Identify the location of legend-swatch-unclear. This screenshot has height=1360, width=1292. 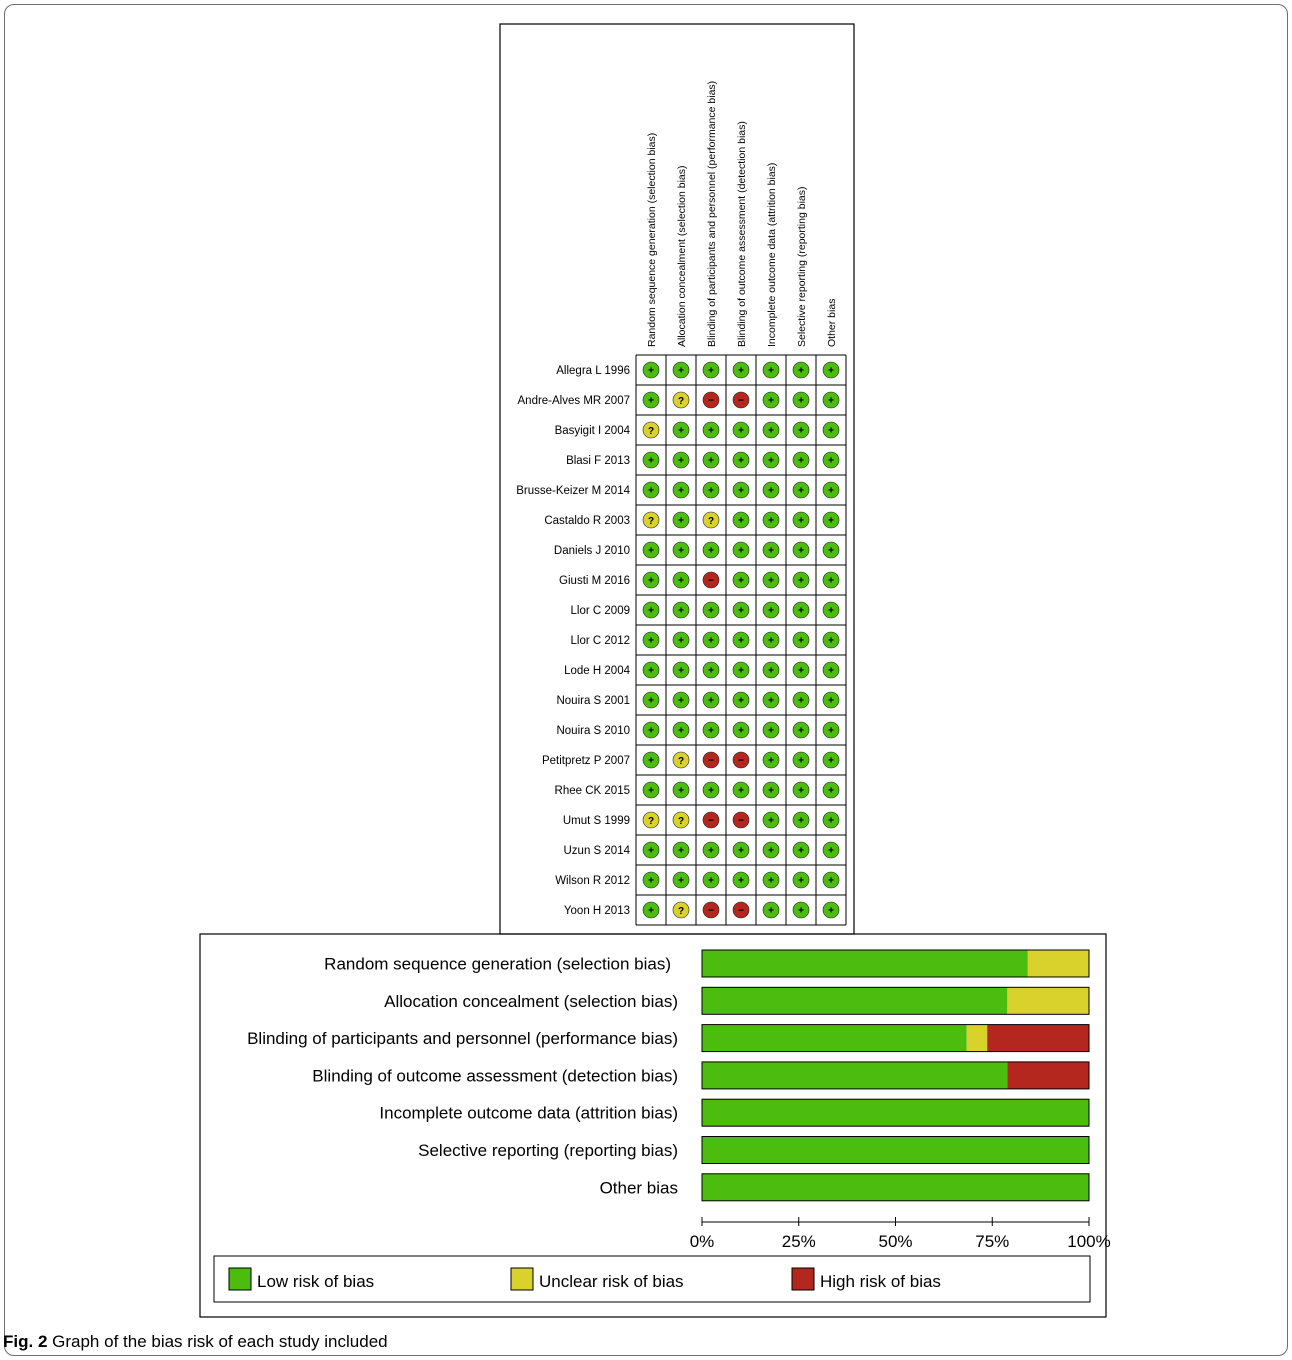
(522, 1279).